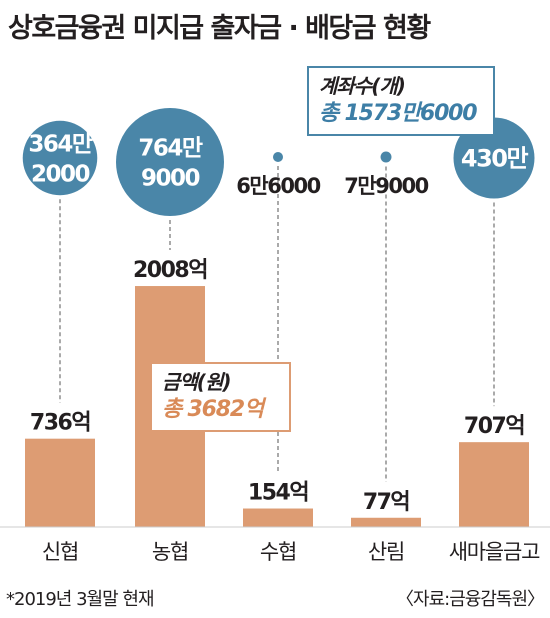 The image size is (550, 618). I want to click on accounts-legend-box: 계좌수(개) 총 1573만6000, so click(401, 101).